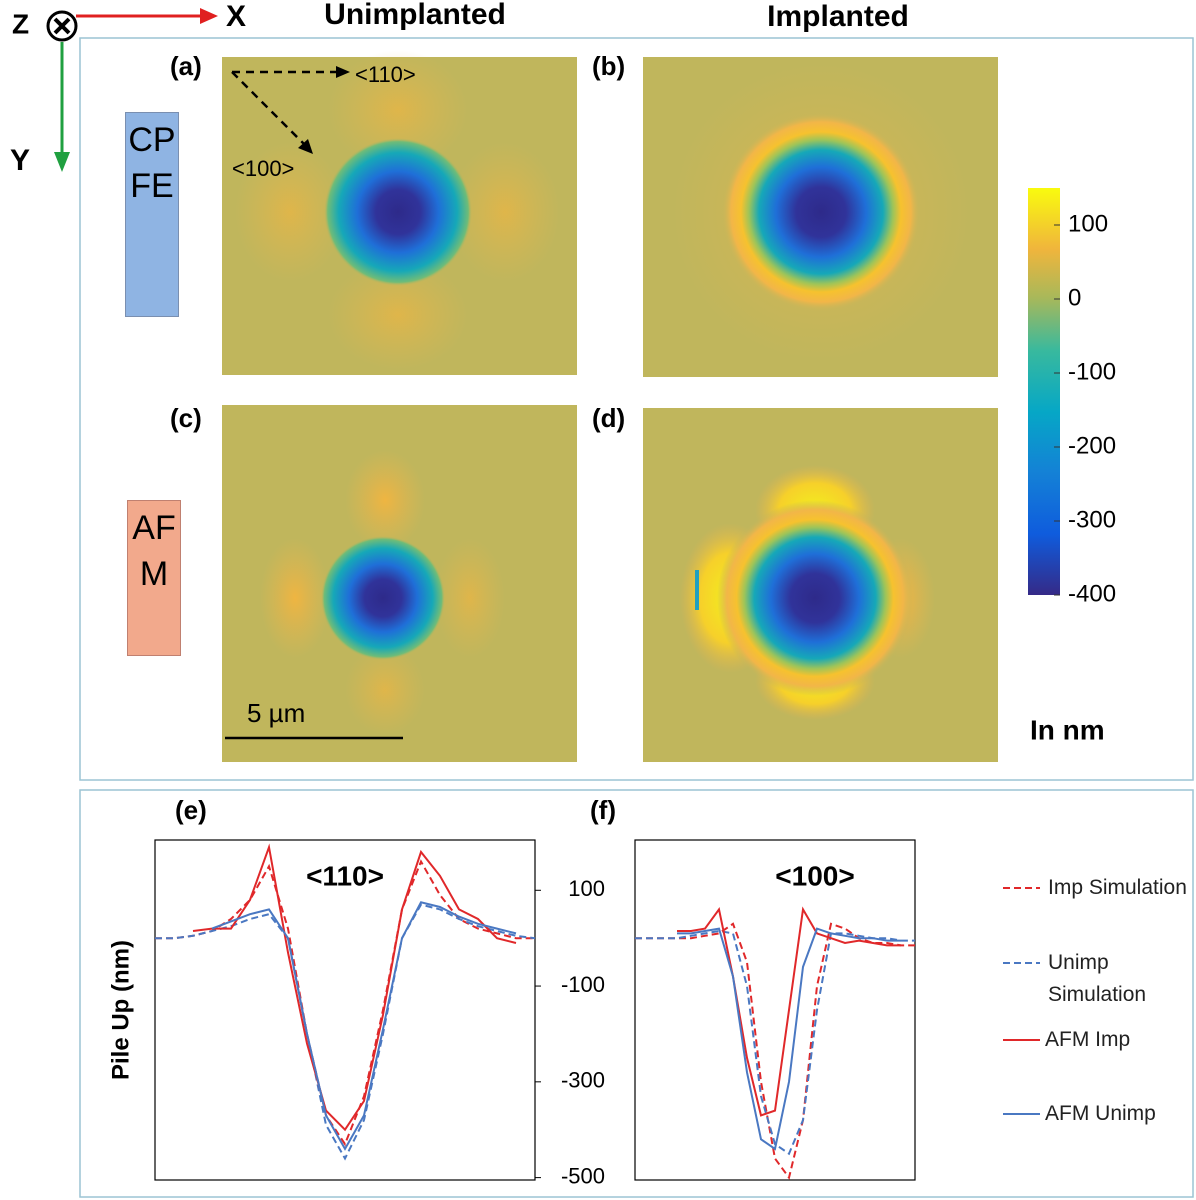  What do you see at coordinates (345, 875) in the screenshot?
I see `plot-title: <110>` at bounding box center [345, 875].